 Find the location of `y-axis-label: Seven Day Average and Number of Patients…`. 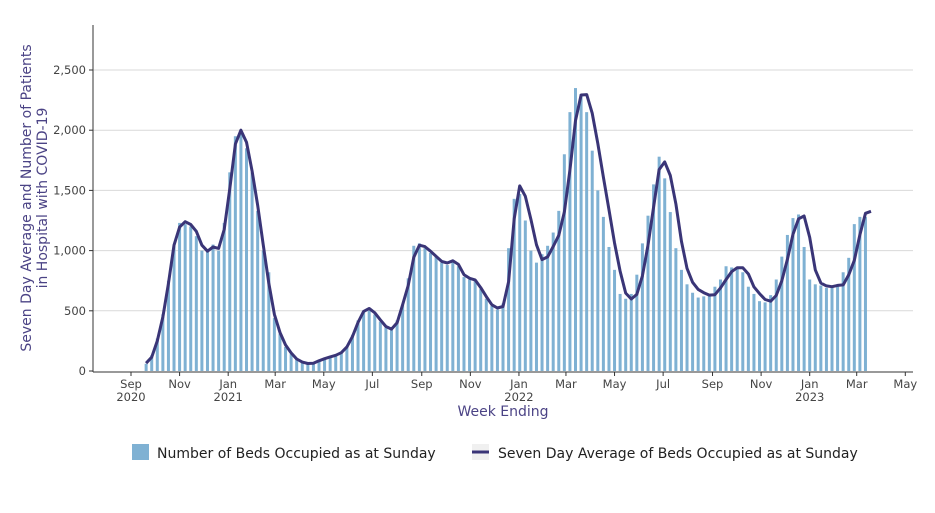

y-axis-label: Seven Day Average and Number of Patients… is located at coordinates (35, 197).